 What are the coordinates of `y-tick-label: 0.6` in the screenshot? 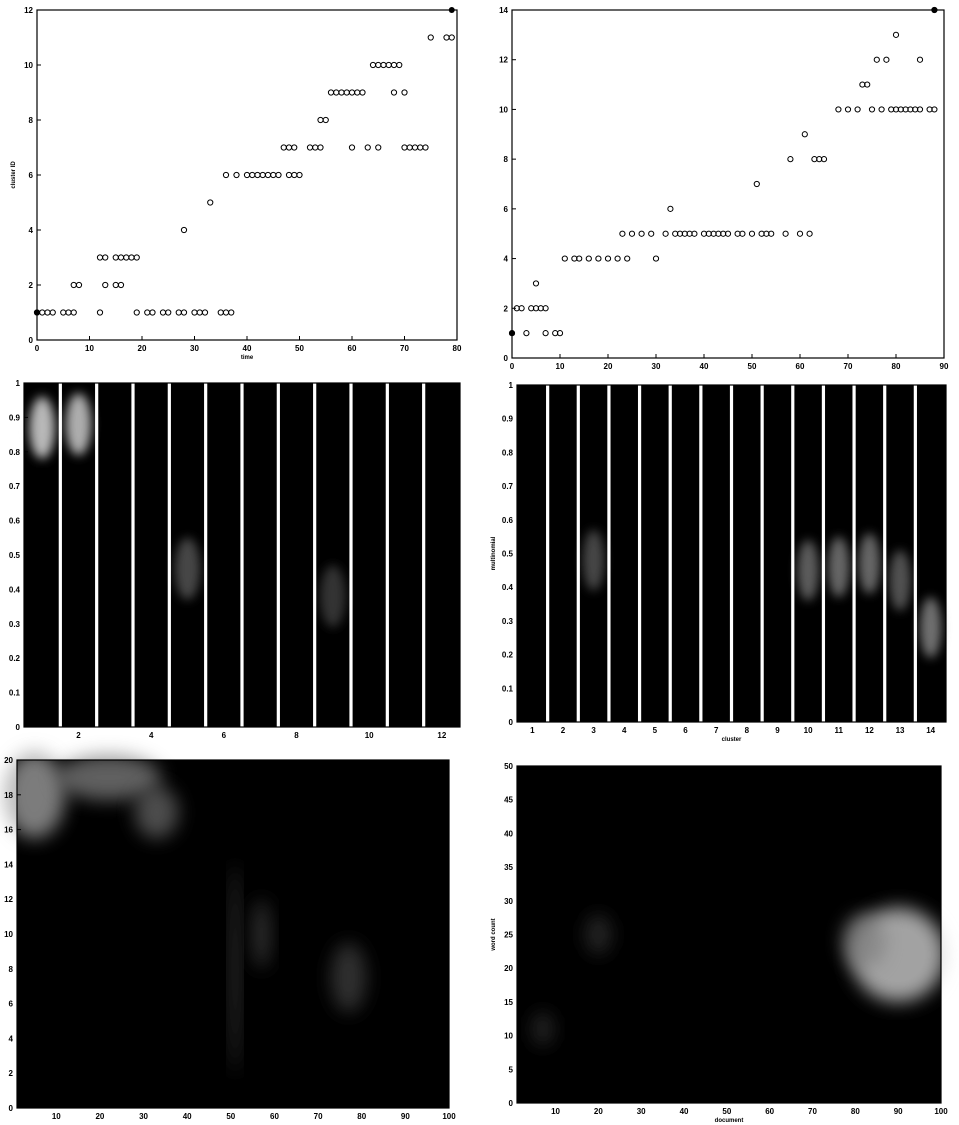 It's located at (15, 521).